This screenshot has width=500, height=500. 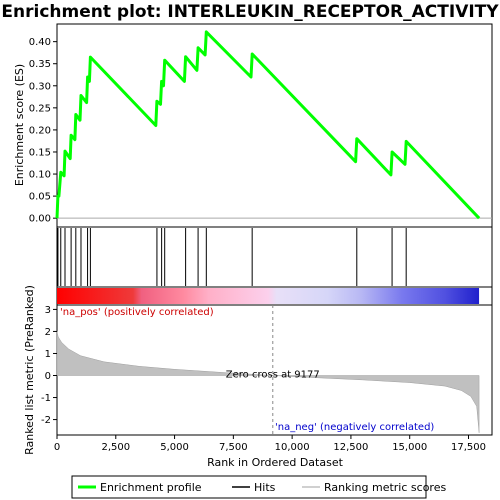 I want to click on metric-y-ticks: 3 2 1 0 -1 -2, so click(x=49, y=365).